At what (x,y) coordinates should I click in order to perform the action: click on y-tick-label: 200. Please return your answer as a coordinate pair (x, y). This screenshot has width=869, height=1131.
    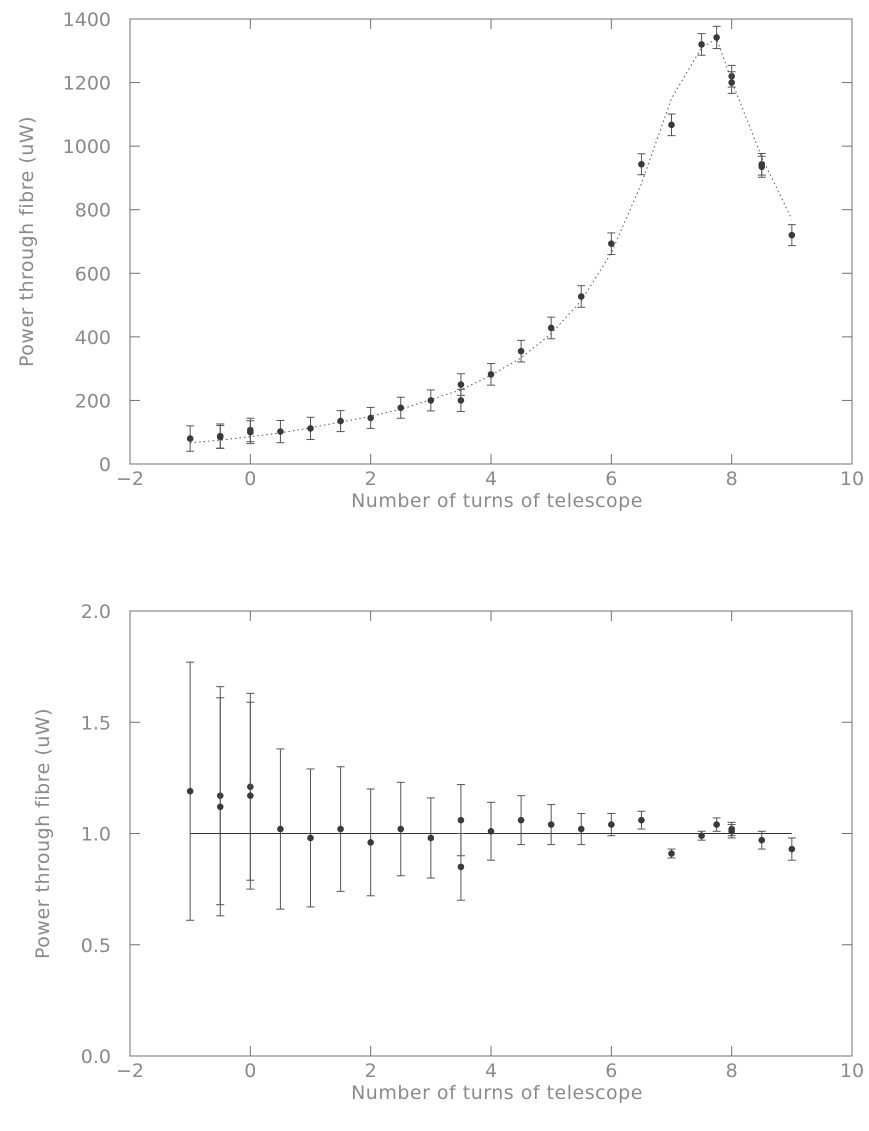
    Looking at the image, I should click on (93, 401).